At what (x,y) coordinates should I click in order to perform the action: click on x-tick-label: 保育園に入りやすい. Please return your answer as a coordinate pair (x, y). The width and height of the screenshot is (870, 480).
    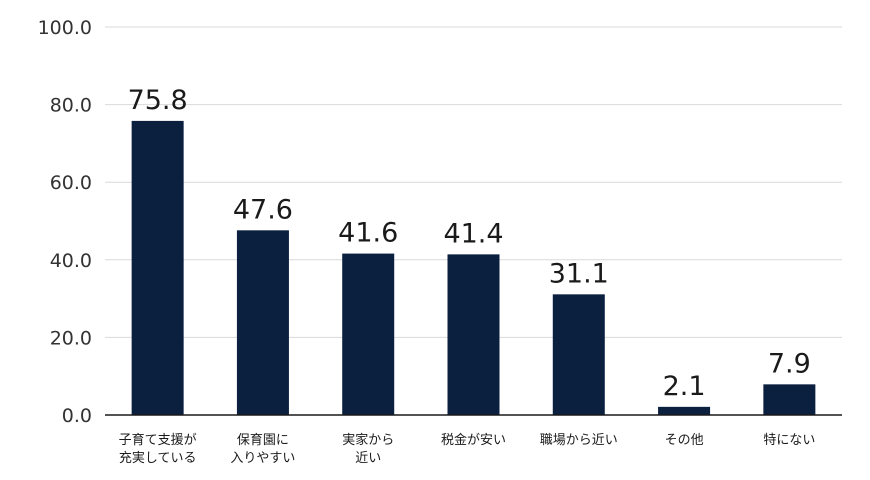
    Looking at the image, I should click on (262, 449).